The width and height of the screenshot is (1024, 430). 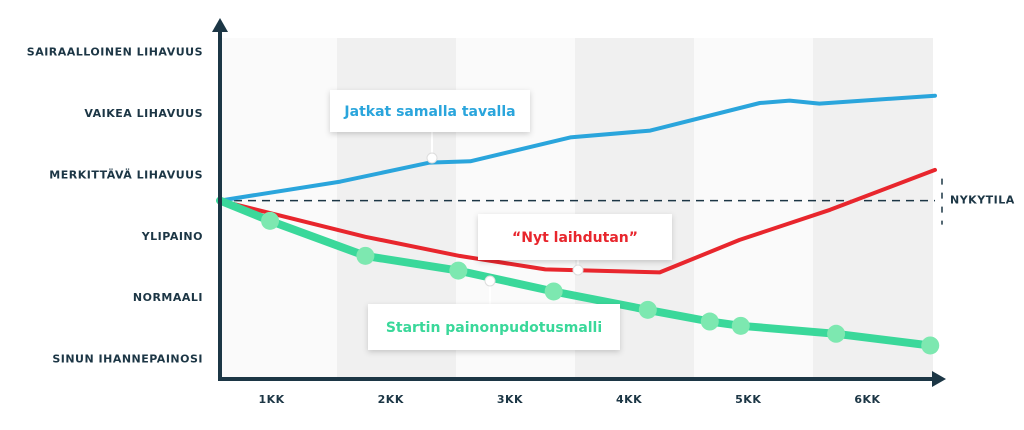 What do you see at coordinates (982, 200) in the screenshot?
I see `reference-label: NYKYTILA` at bounding box center [982, 200].